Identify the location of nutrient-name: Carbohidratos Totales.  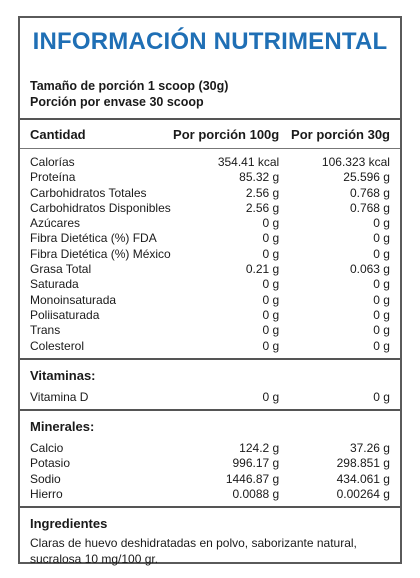
(88, 192).